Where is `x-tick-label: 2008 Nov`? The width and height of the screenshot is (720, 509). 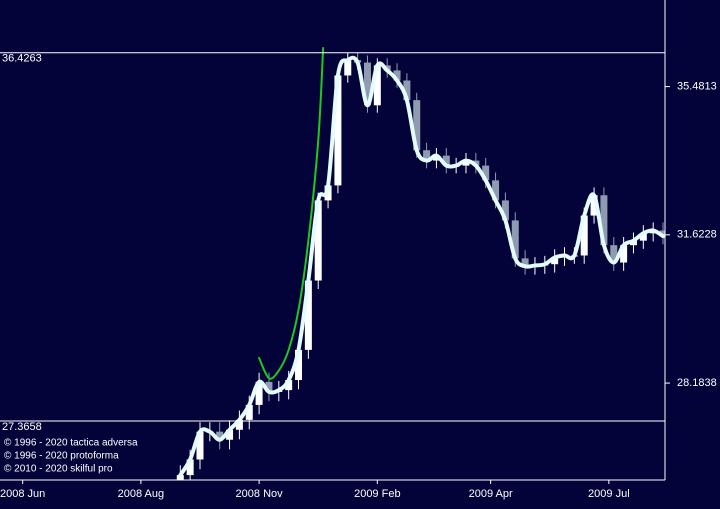 x-tick-label: 2008 Nov is located at coordinates (260, 494).